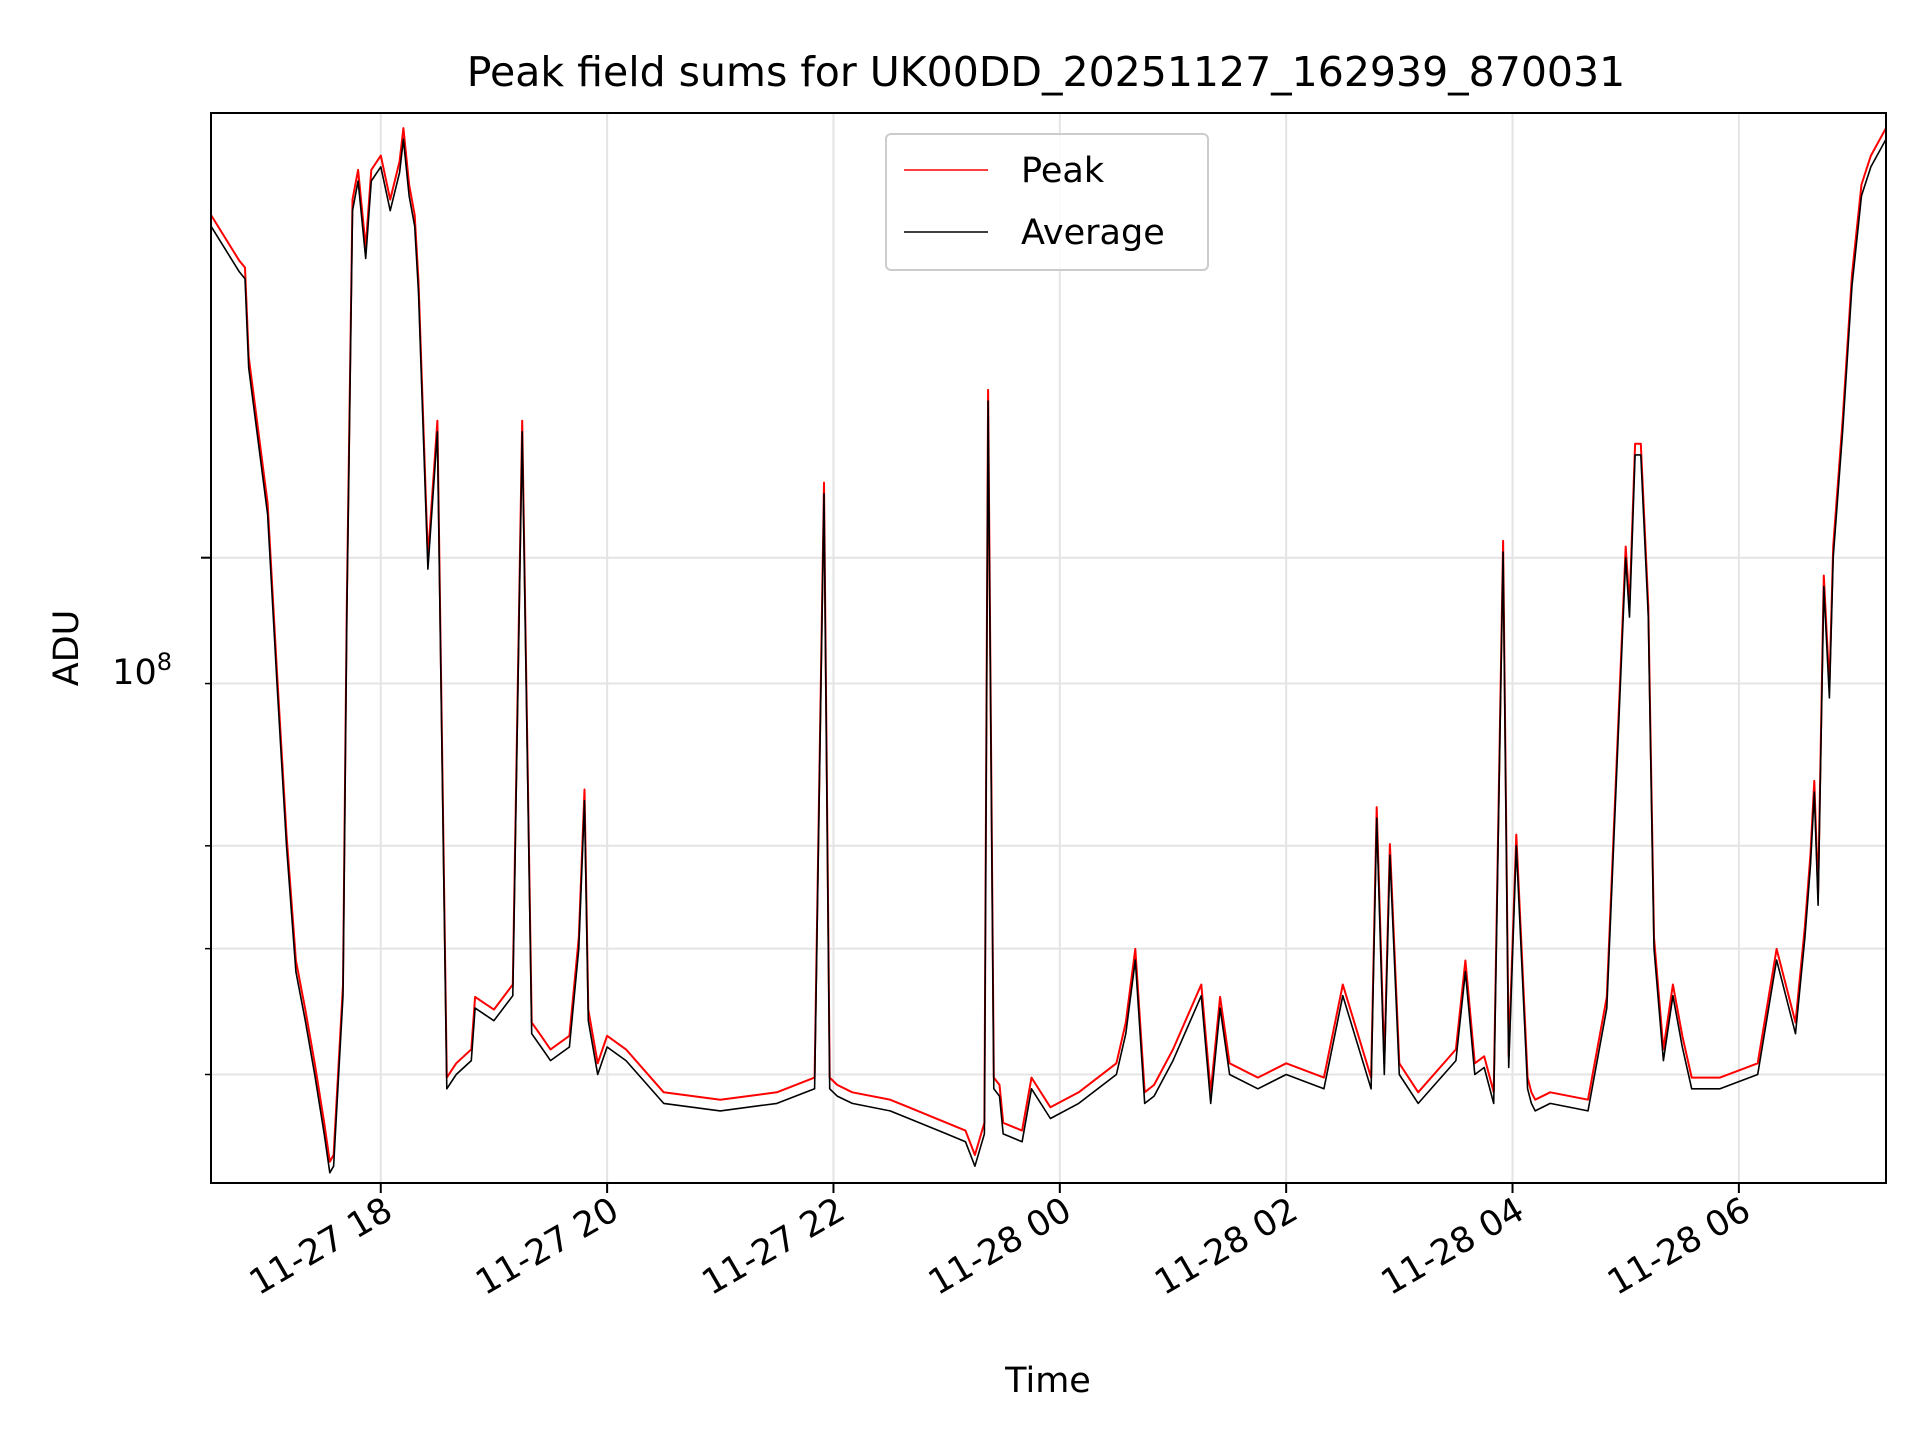 Image resolution: width=1920 pixels, height=1440 pixels. I want to click on x-axis-label: Time, so click(1047, 1381).